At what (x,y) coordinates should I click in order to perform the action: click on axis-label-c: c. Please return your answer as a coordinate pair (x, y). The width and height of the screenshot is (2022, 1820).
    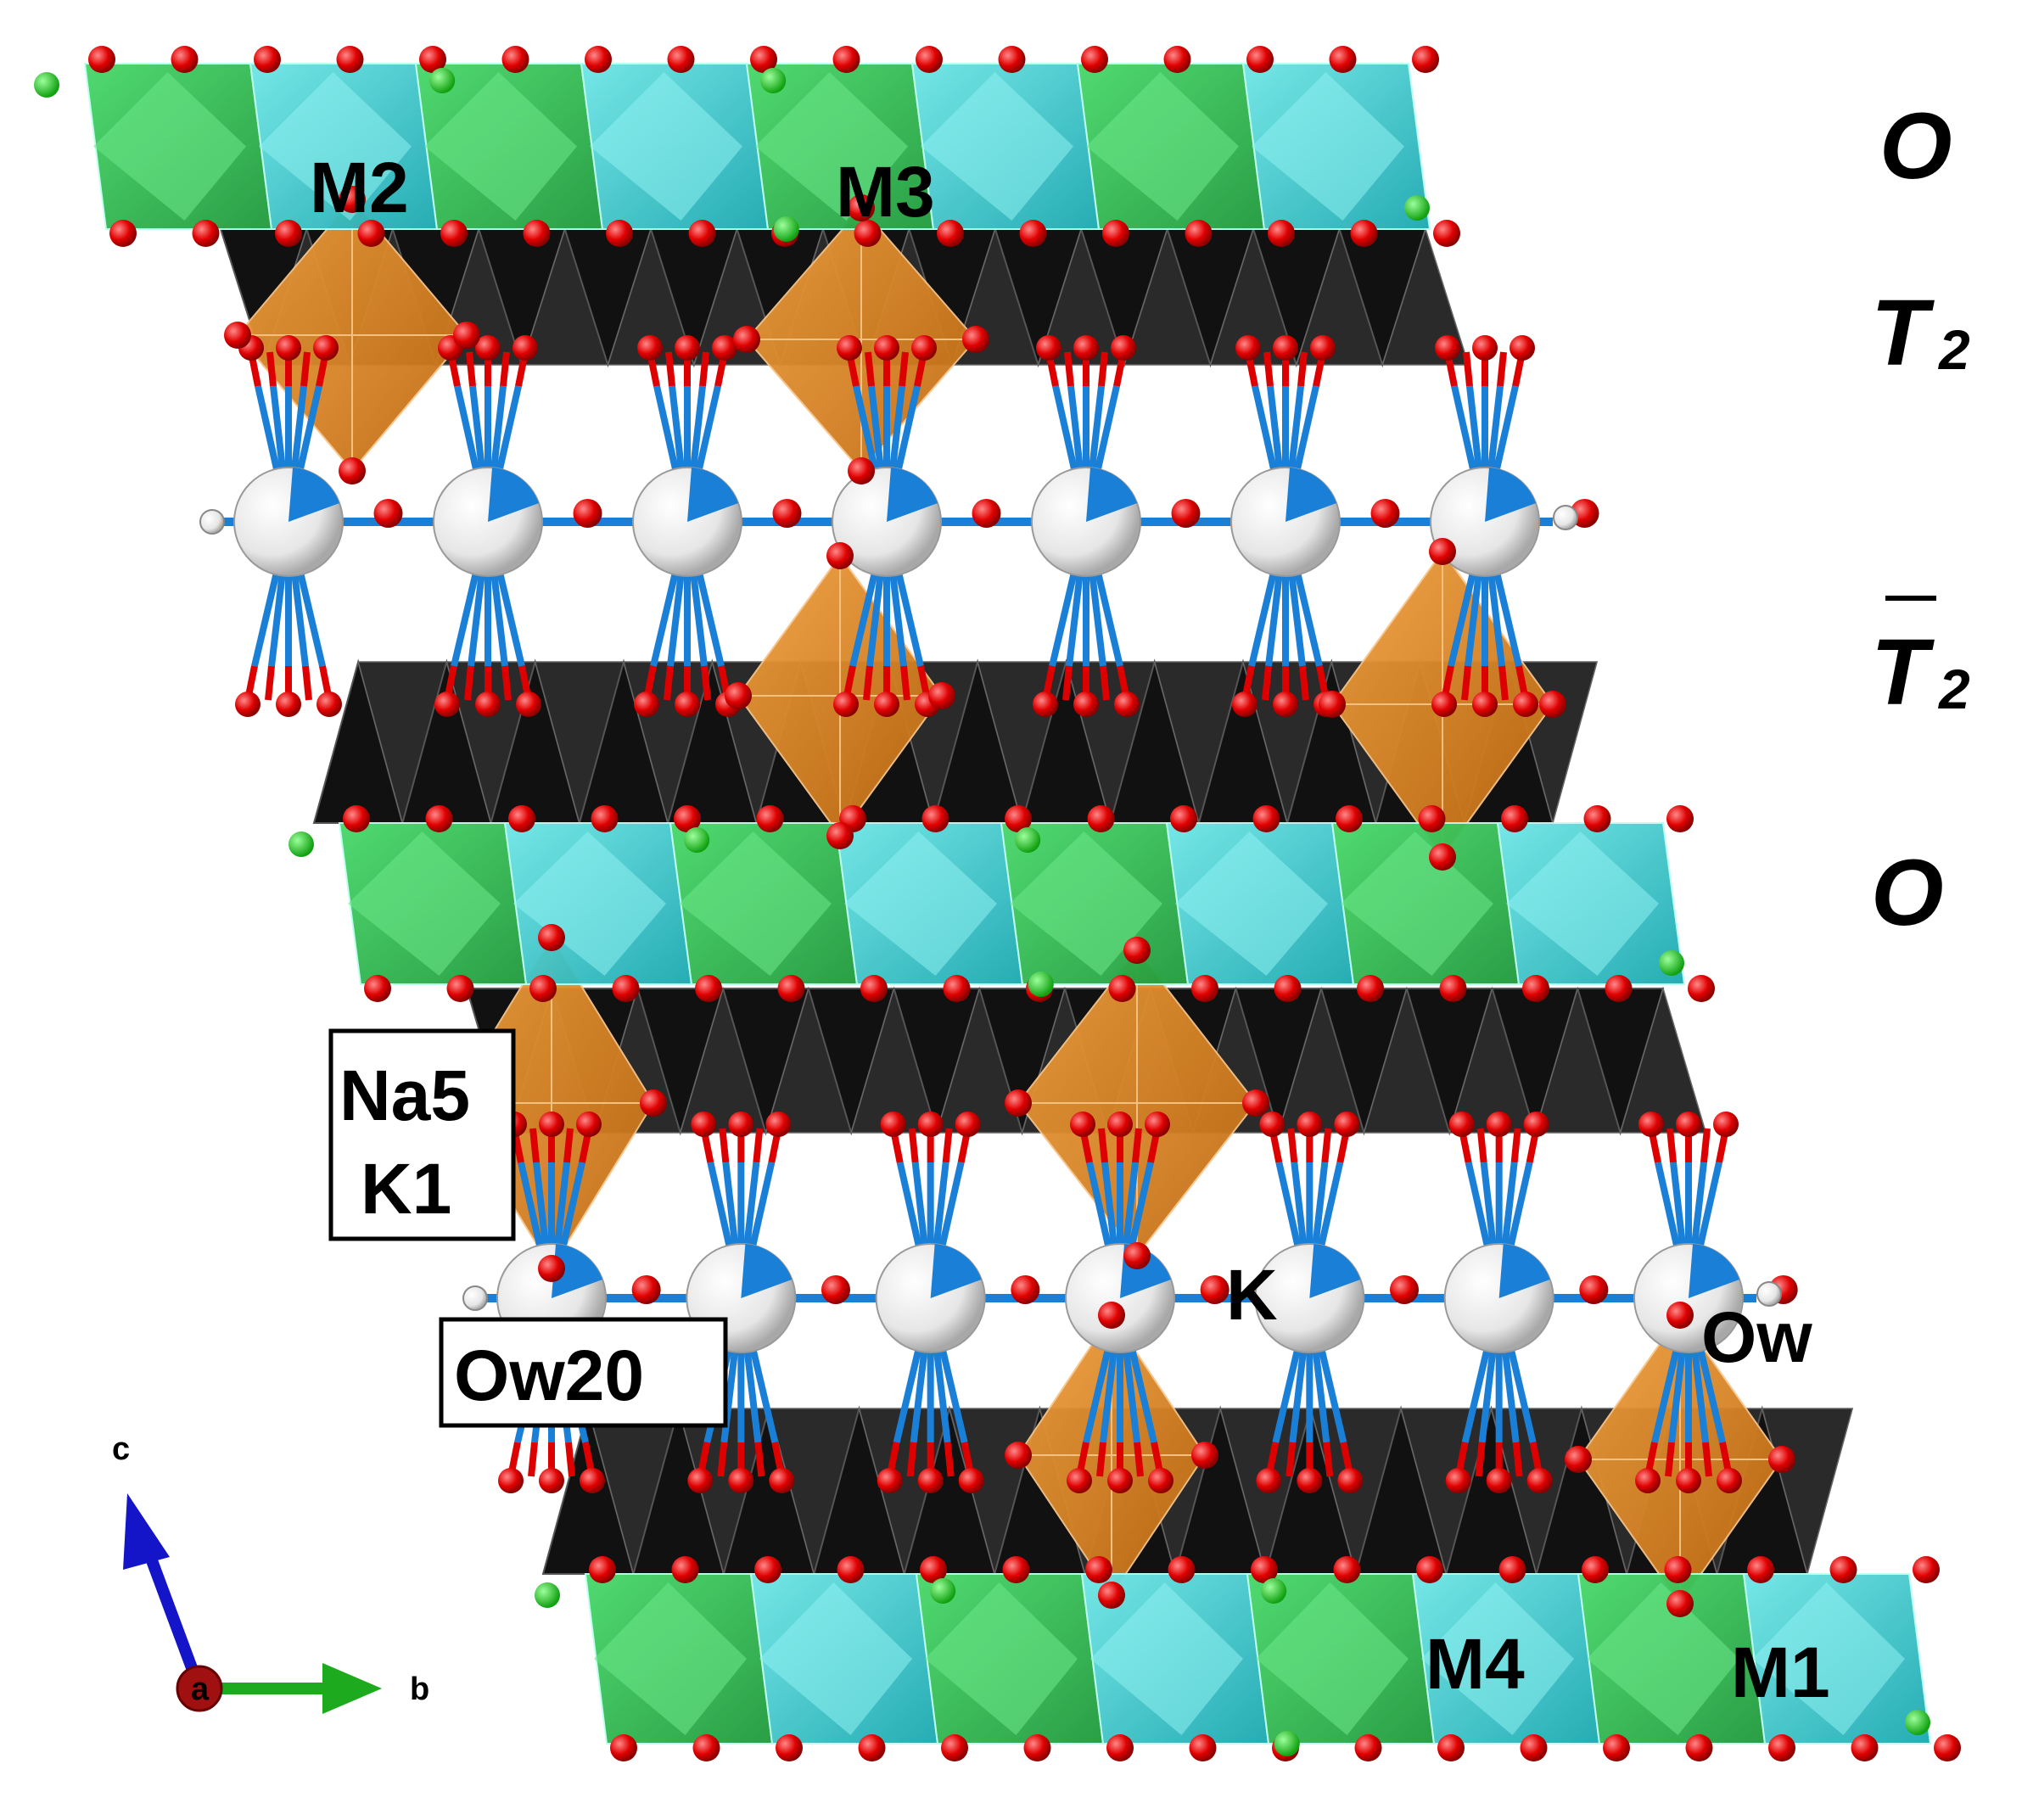
    Looking at the image, I should click on (121, 1449).